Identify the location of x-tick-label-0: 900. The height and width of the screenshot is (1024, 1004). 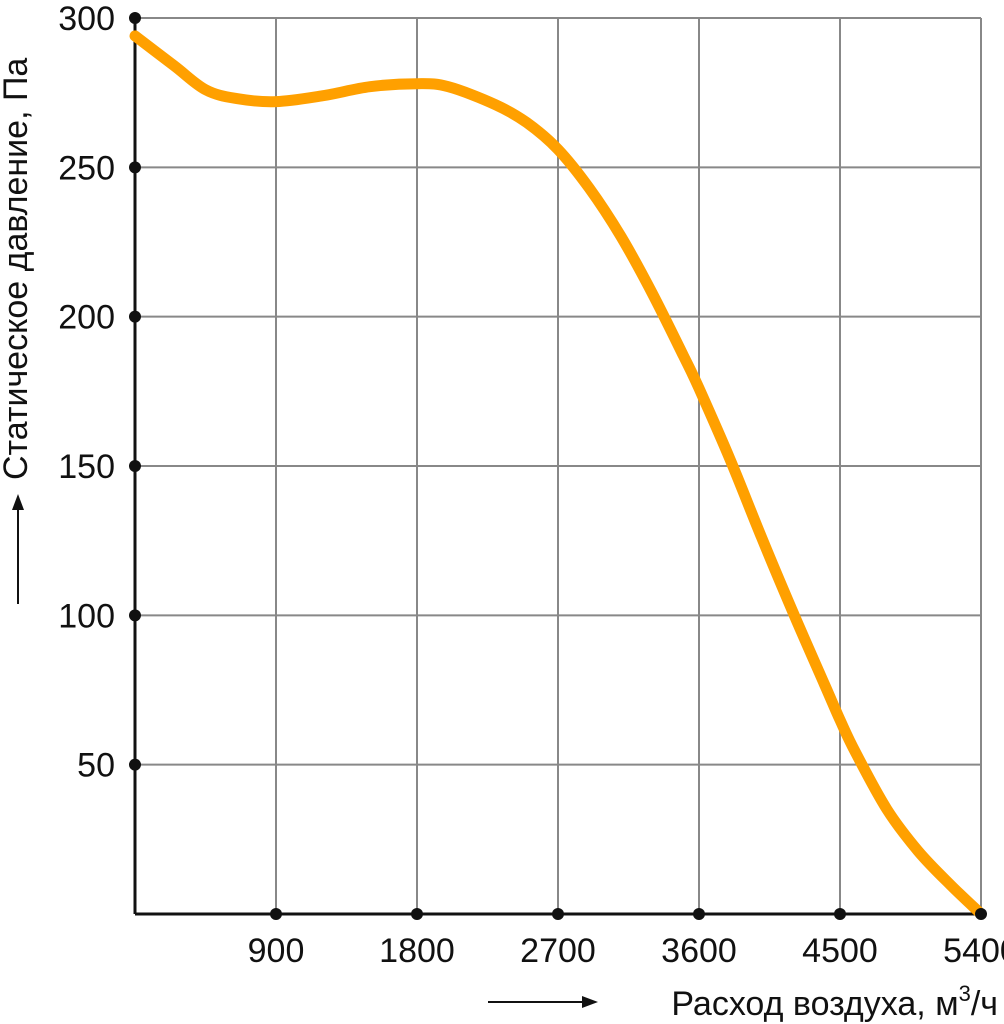
(276, 951).